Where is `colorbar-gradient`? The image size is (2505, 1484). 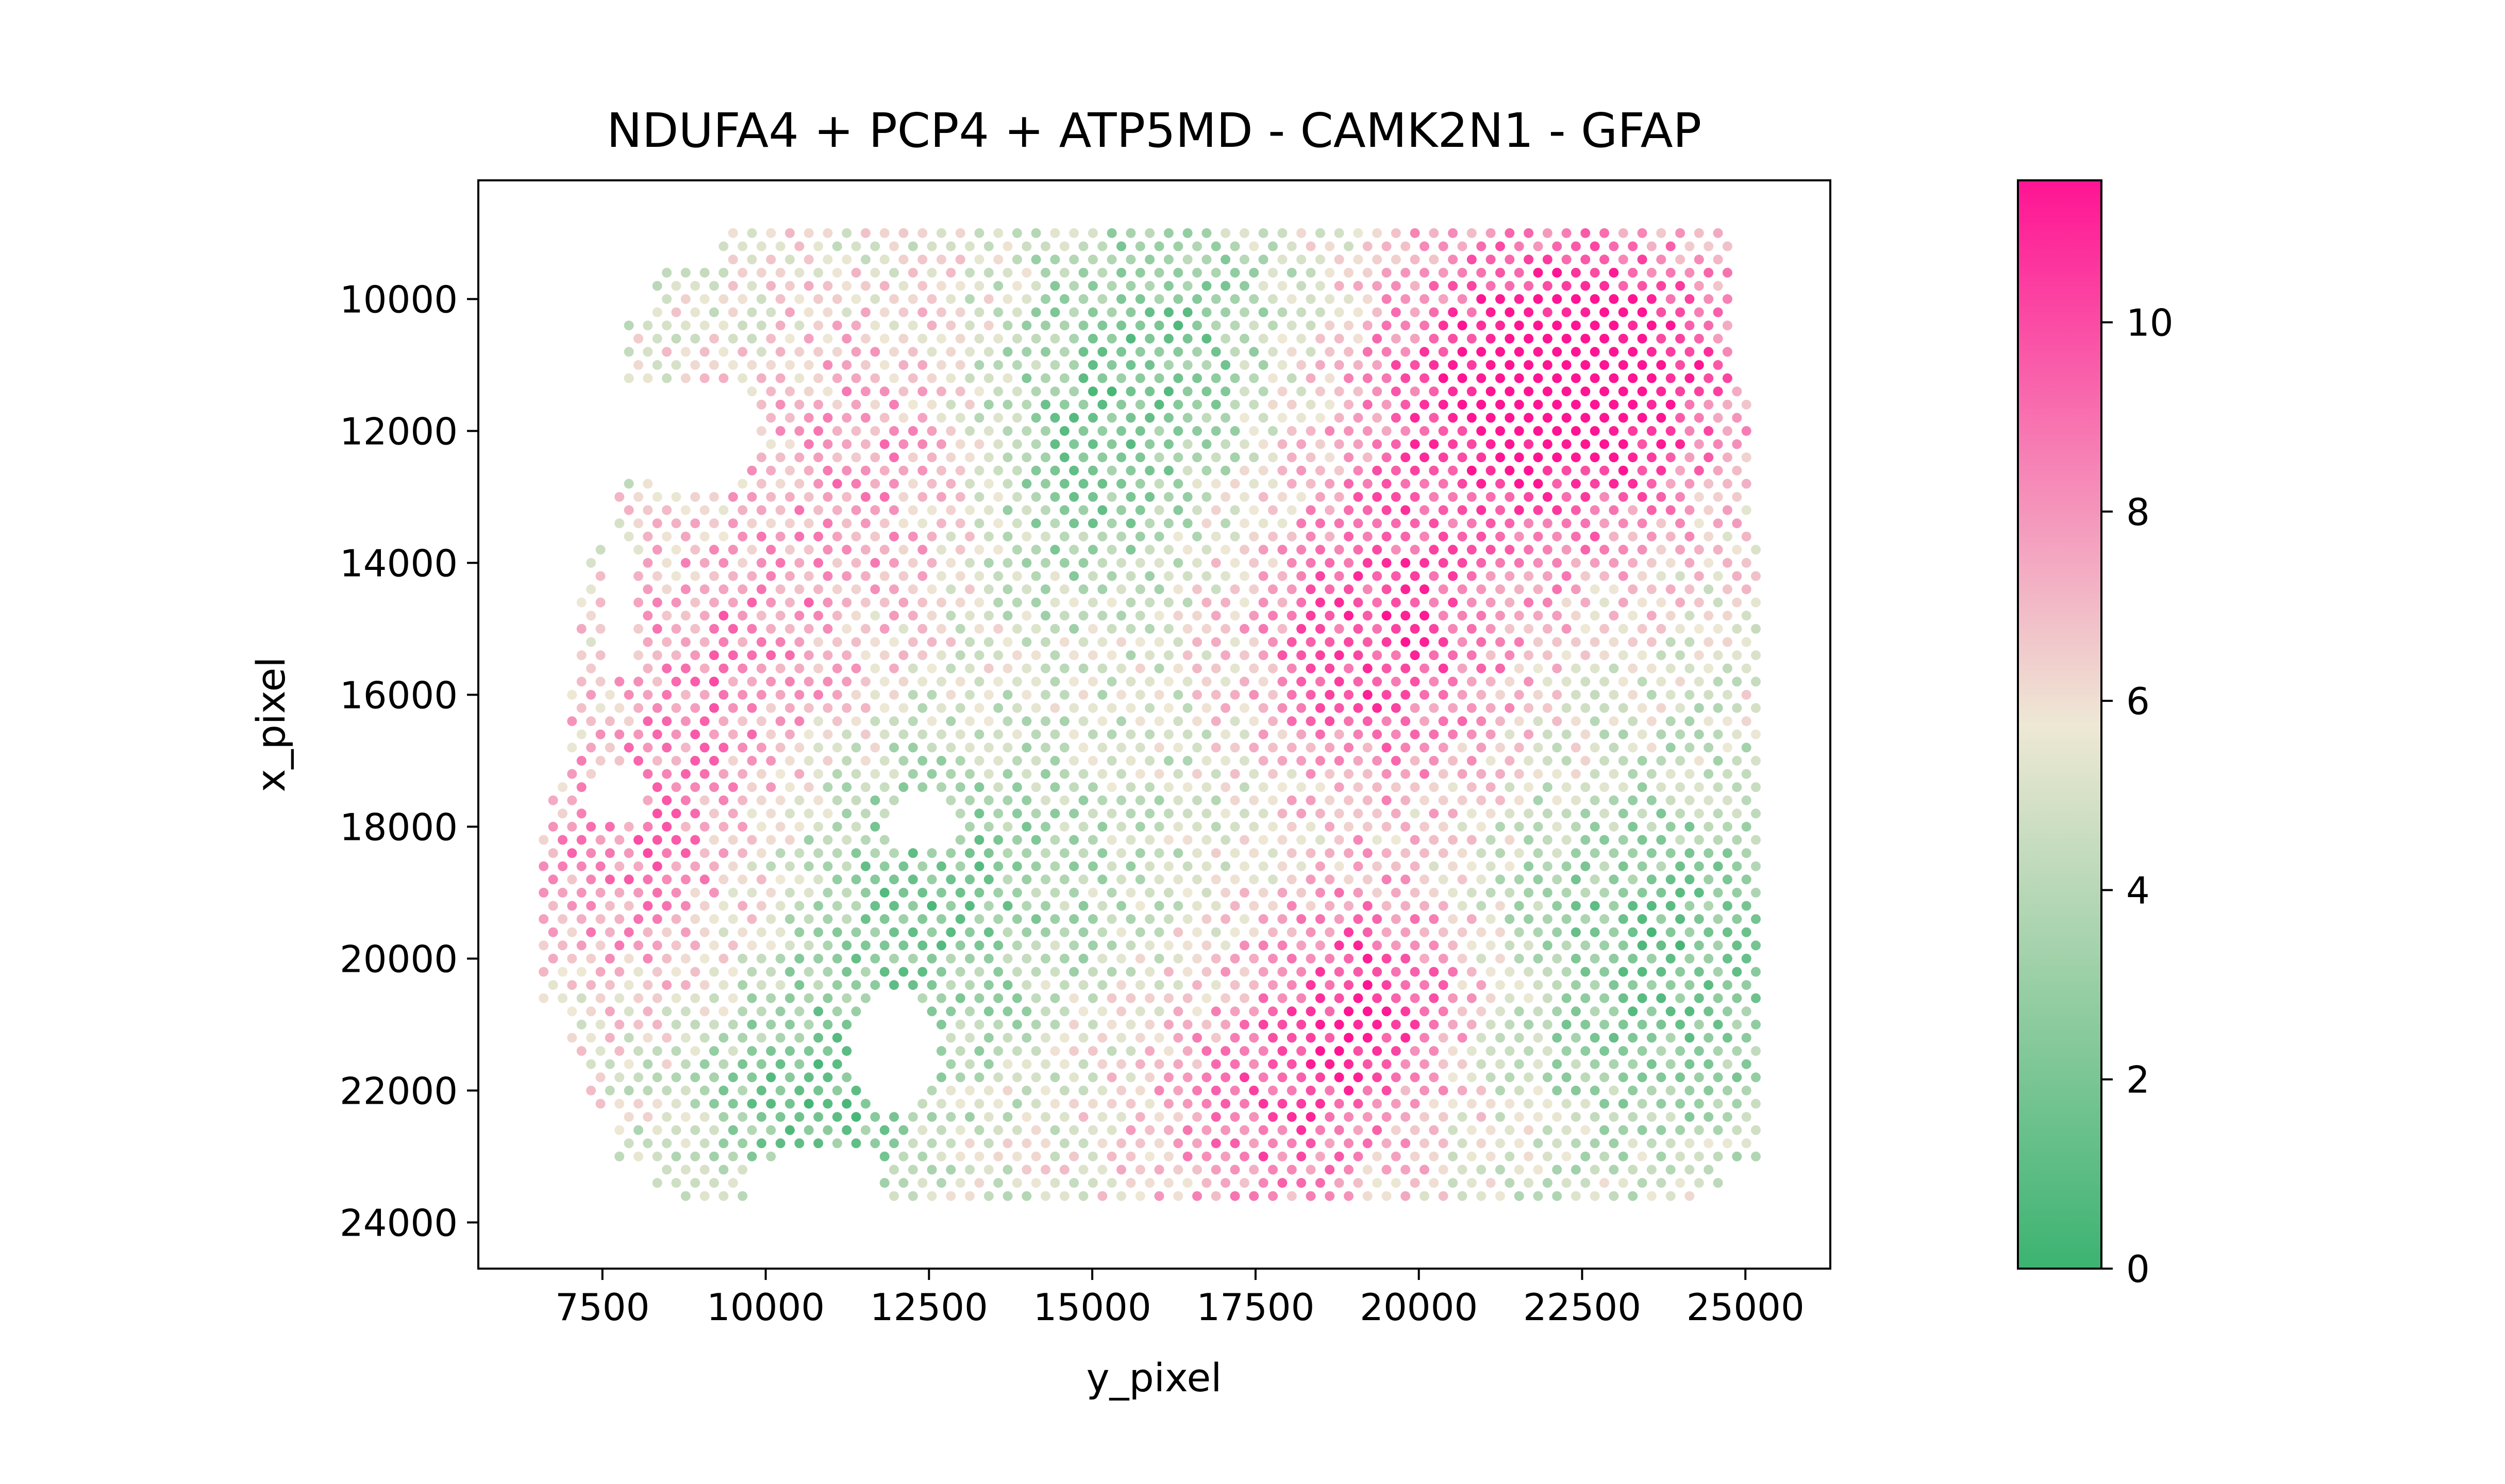 colorbar-gradient is located at coordinates (2059, 724).